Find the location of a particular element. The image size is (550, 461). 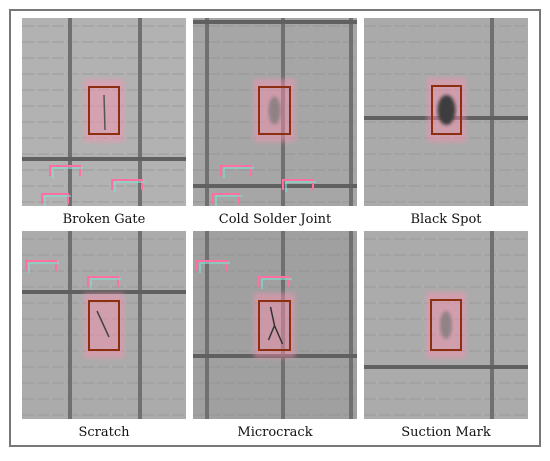

caption: Broken Gate is located at coordinates (104, 219).